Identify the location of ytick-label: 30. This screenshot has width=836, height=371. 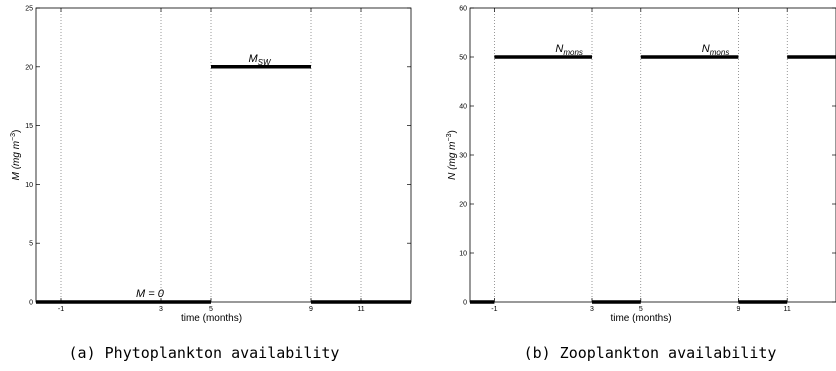
(463, 156).